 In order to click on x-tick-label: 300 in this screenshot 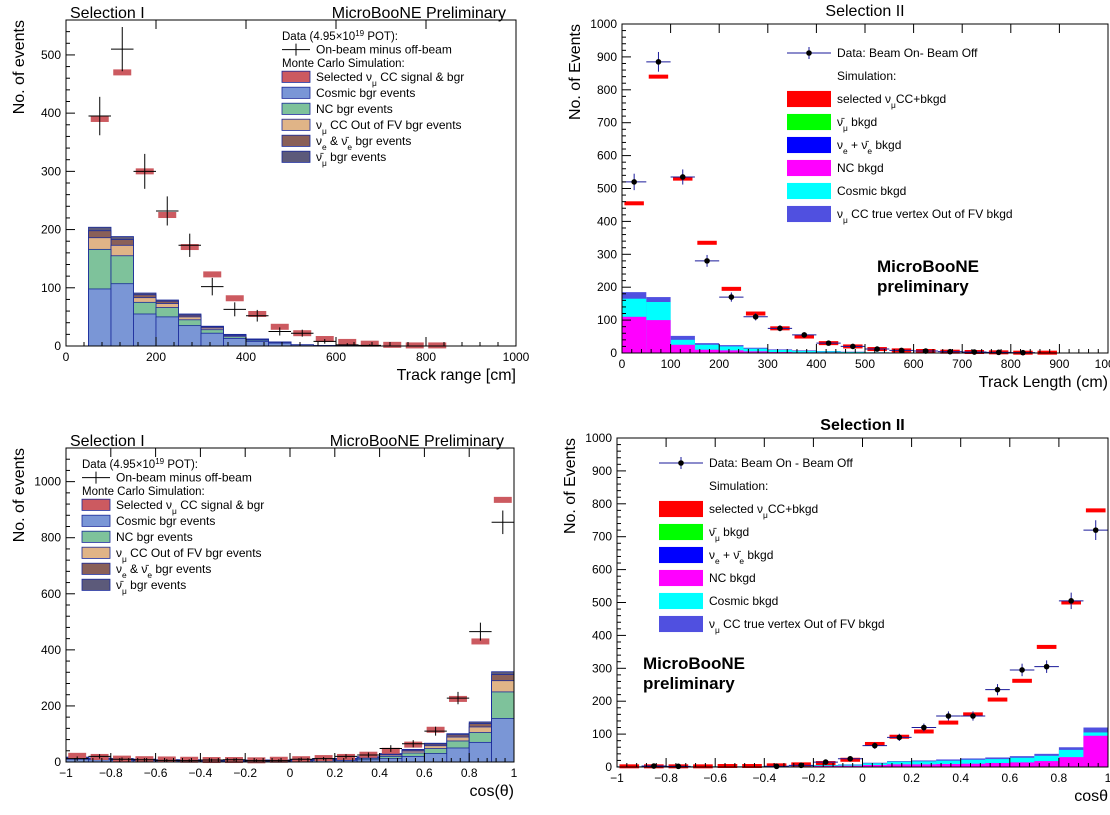, I will do `click(768, 364)`.